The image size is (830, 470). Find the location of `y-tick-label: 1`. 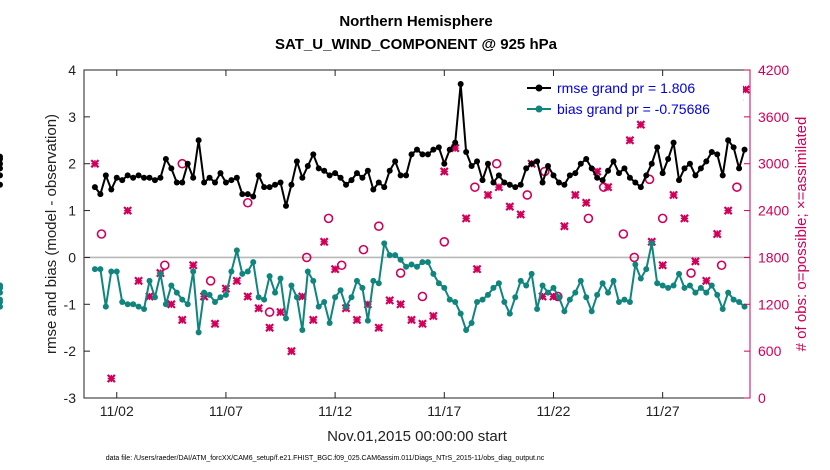

y-tick-label: 1 is located at coordinates (72, 211).